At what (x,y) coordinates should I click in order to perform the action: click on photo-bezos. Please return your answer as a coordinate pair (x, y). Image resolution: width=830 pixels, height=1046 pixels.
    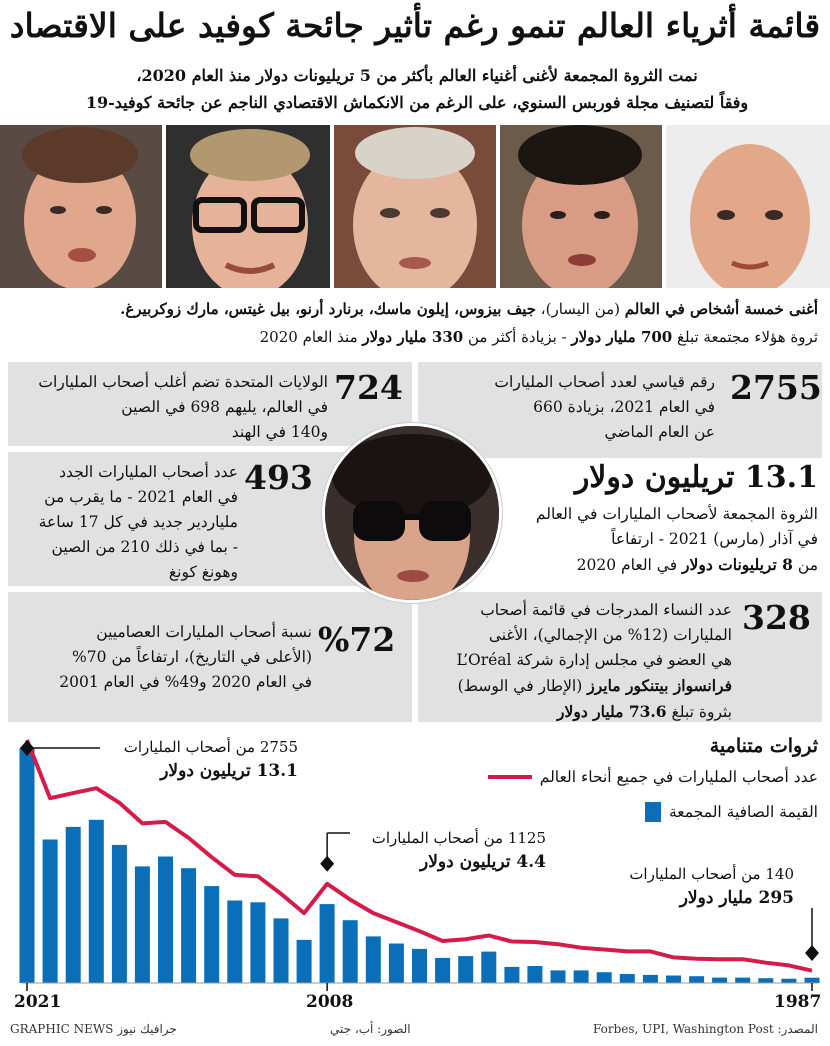
    Looking at the image, I should click on (748, 206).